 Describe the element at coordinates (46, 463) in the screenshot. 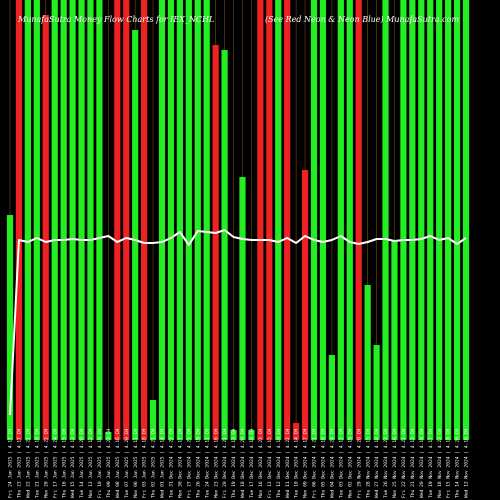

I see `x-tick-label: Mon 20 Jan 2025 | 4.22 CH` at that location.